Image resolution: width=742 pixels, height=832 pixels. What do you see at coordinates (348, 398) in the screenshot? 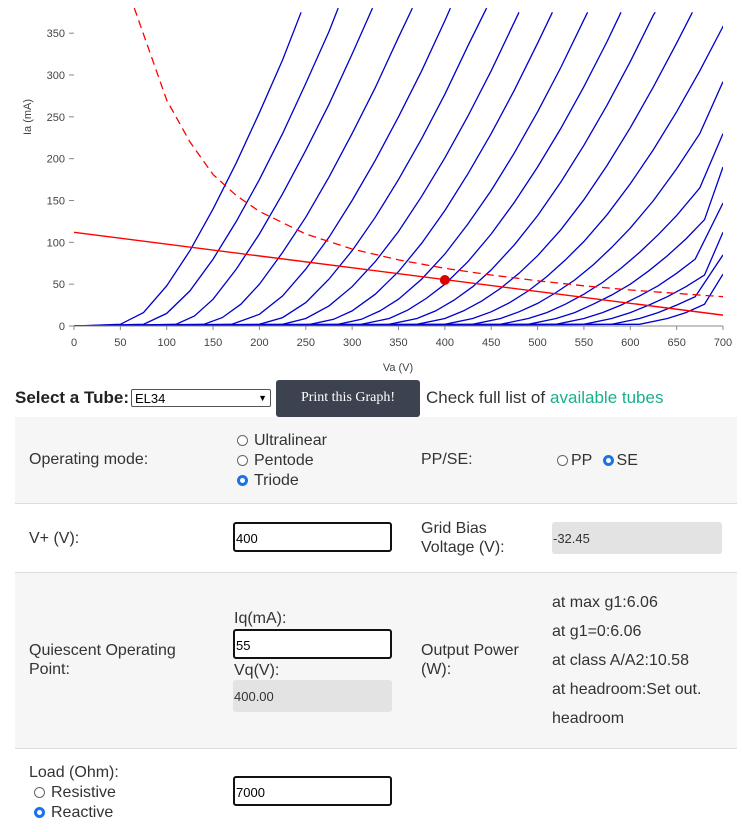
I see `print-graph-button: Print this Graph!` at bounding box center [348, 398].